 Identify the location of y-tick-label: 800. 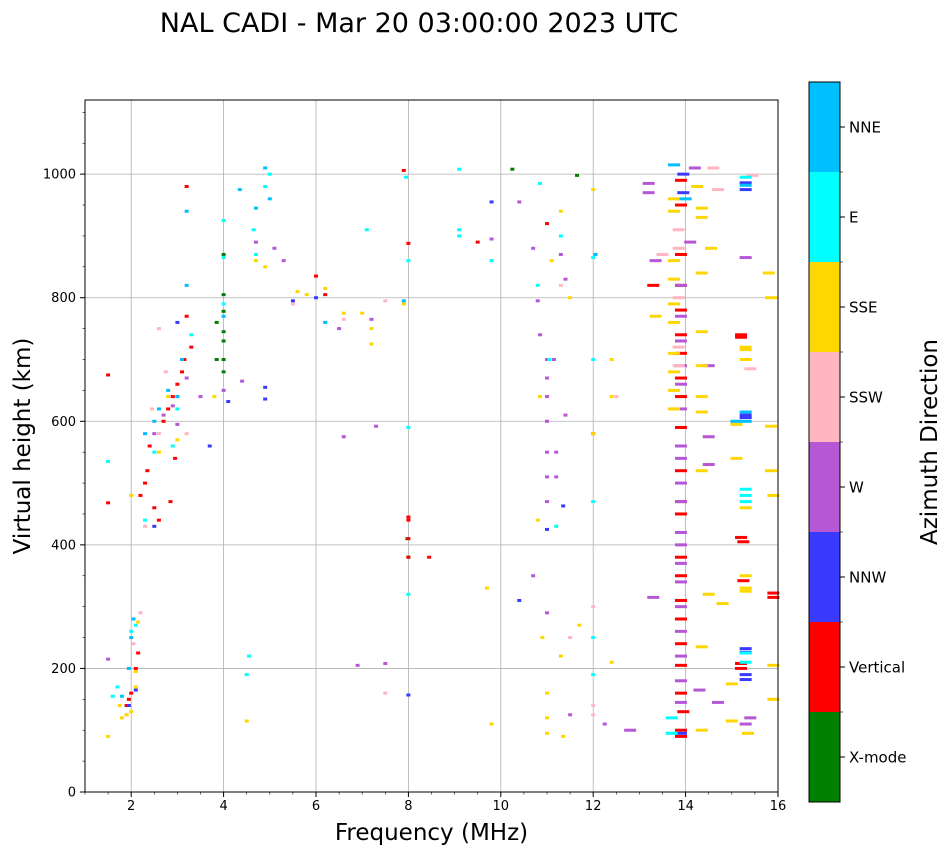
(63, 298).